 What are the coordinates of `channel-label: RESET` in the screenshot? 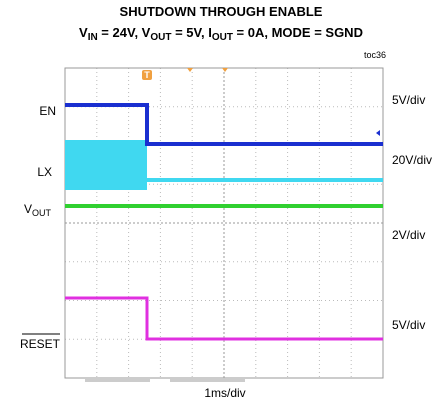 It's located at (40, 344).